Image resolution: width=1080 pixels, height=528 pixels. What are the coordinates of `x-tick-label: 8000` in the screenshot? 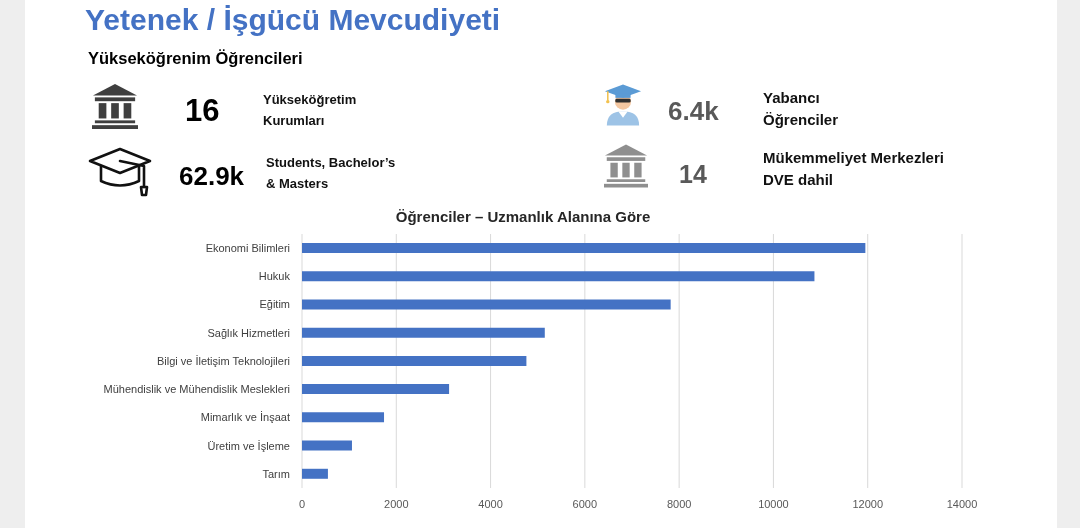 It's located at (679, 503).